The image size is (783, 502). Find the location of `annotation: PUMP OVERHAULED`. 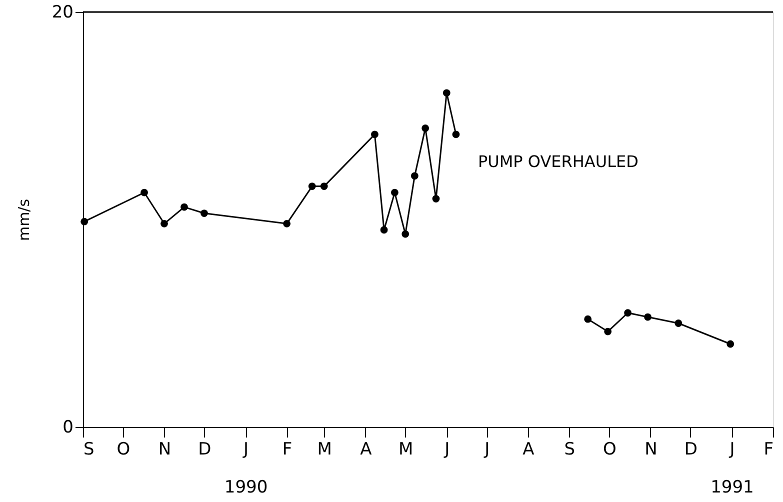

annotation: PUMP OVERHAULED is located at coordinates (558, 161).